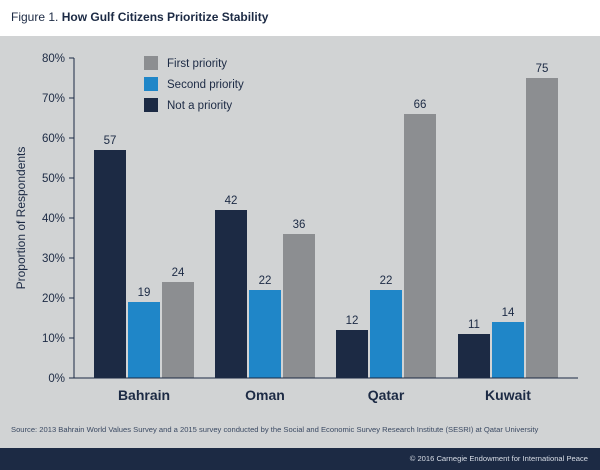  Describe the element at coordinates (205, 85) in the screenshot. I see `legend-label: Second priority` at that location.